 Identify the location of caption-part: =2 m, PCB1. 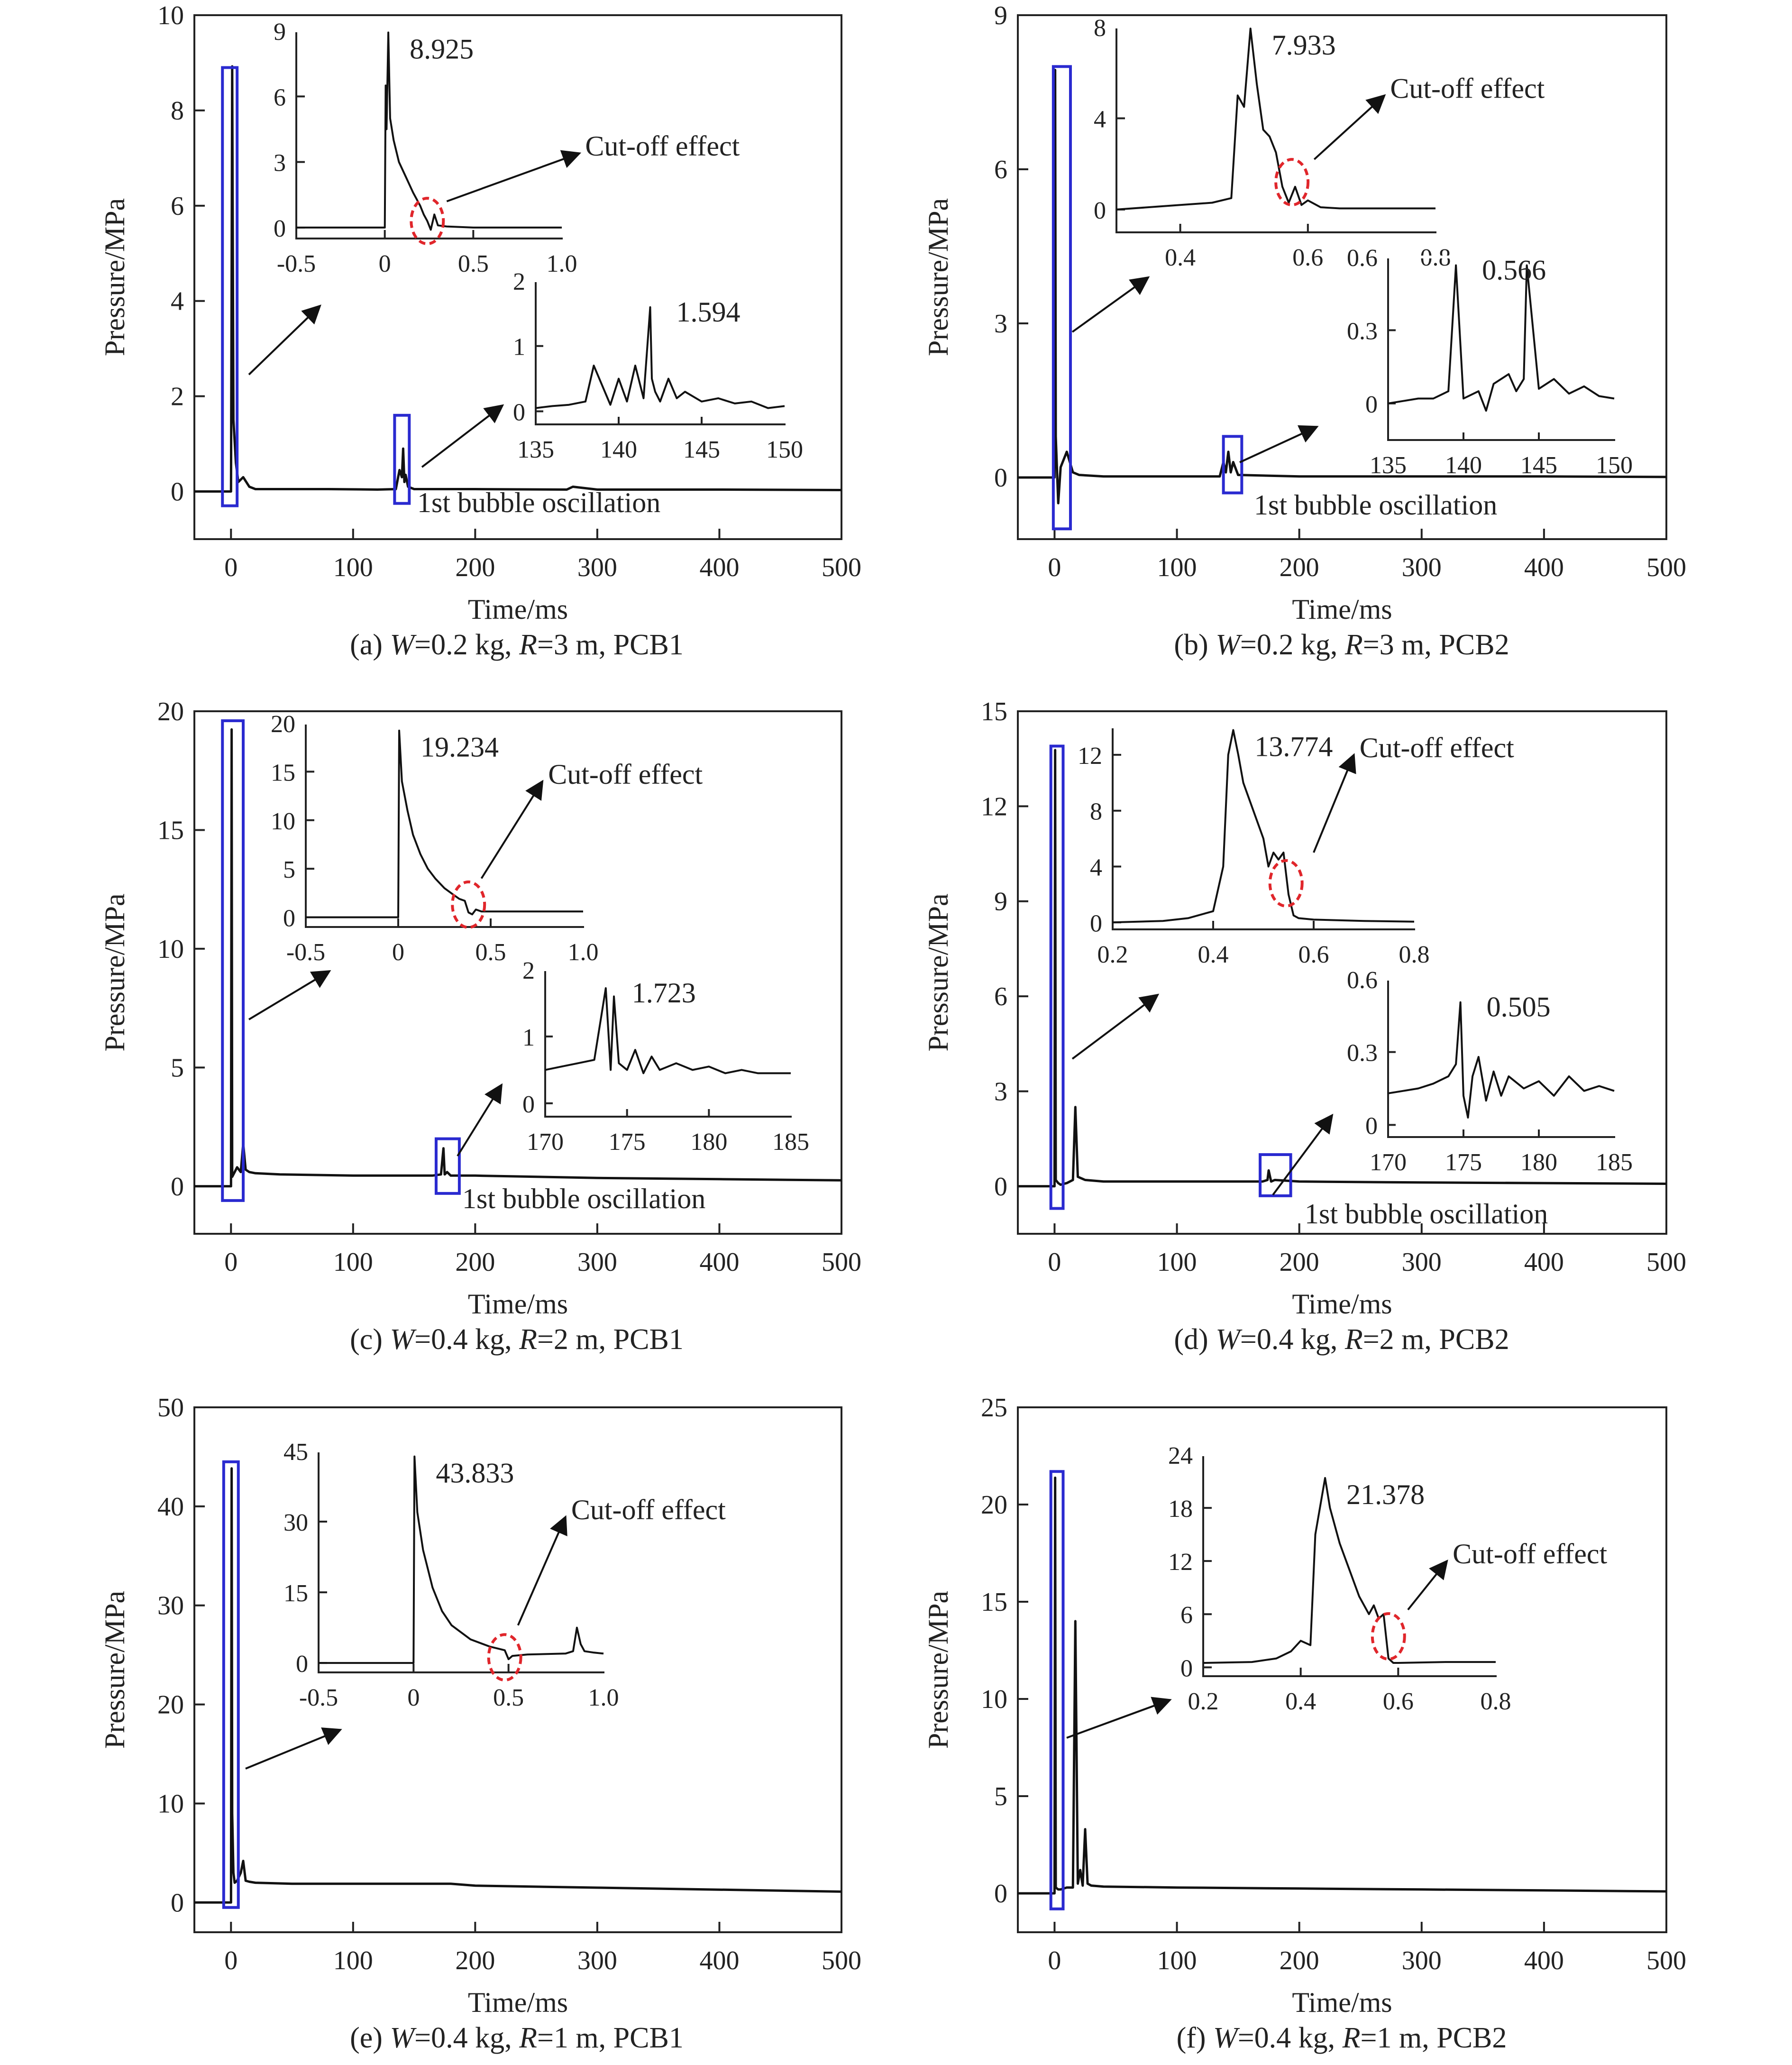
(610, 1339).